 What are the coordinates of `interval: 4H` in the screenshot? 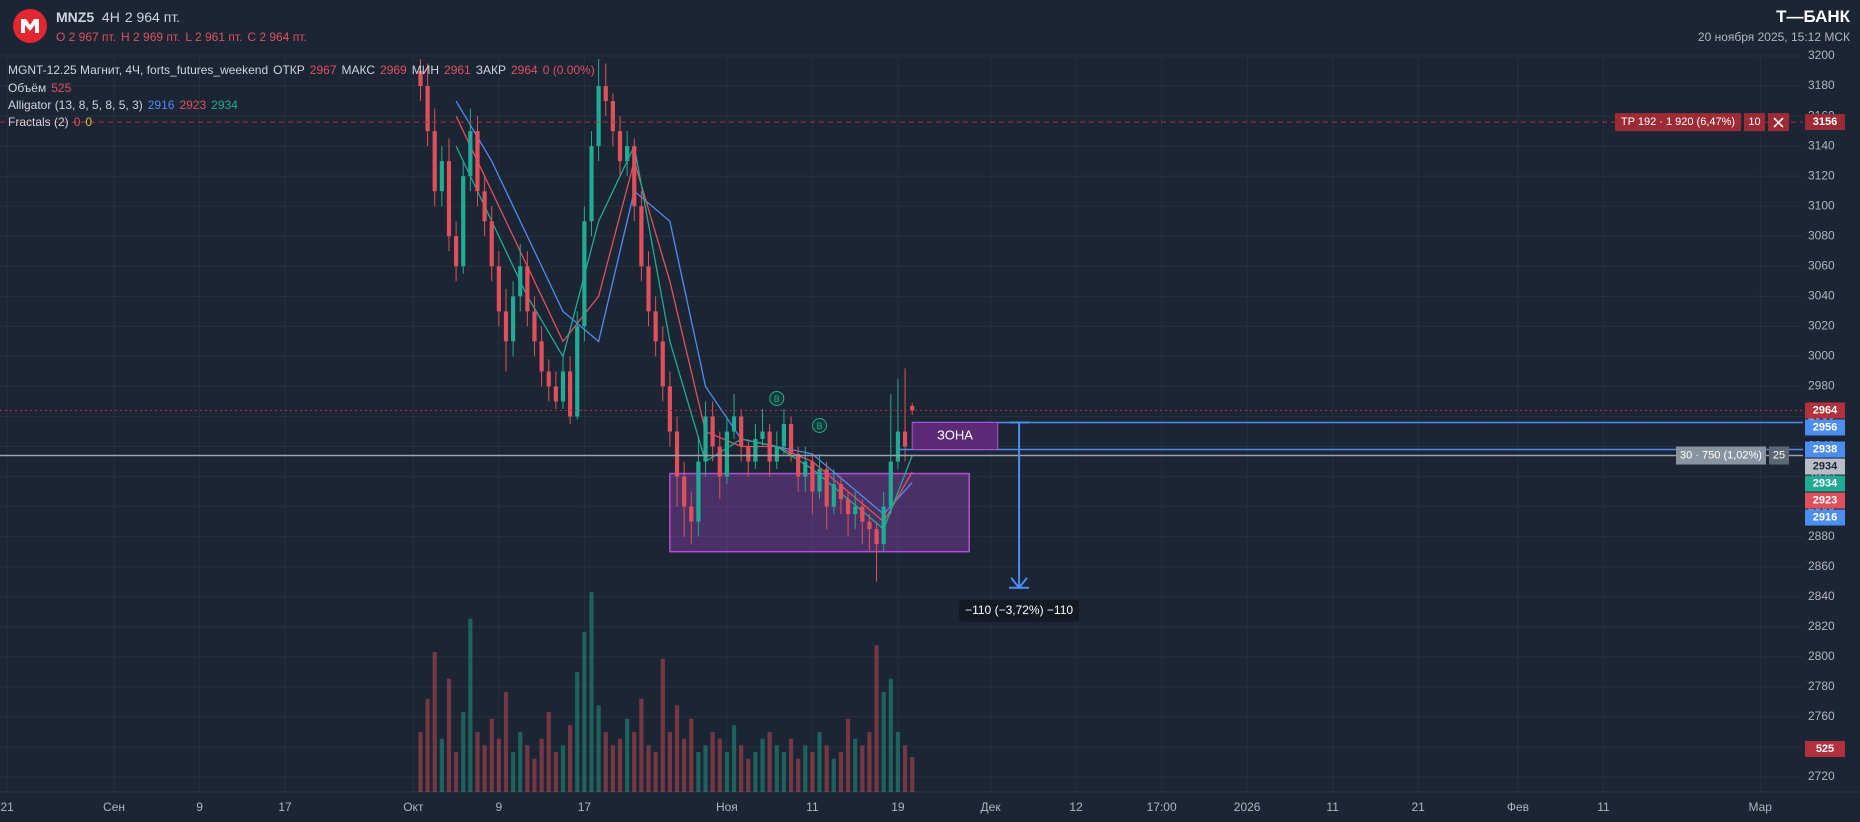 It's located at (110, 17).